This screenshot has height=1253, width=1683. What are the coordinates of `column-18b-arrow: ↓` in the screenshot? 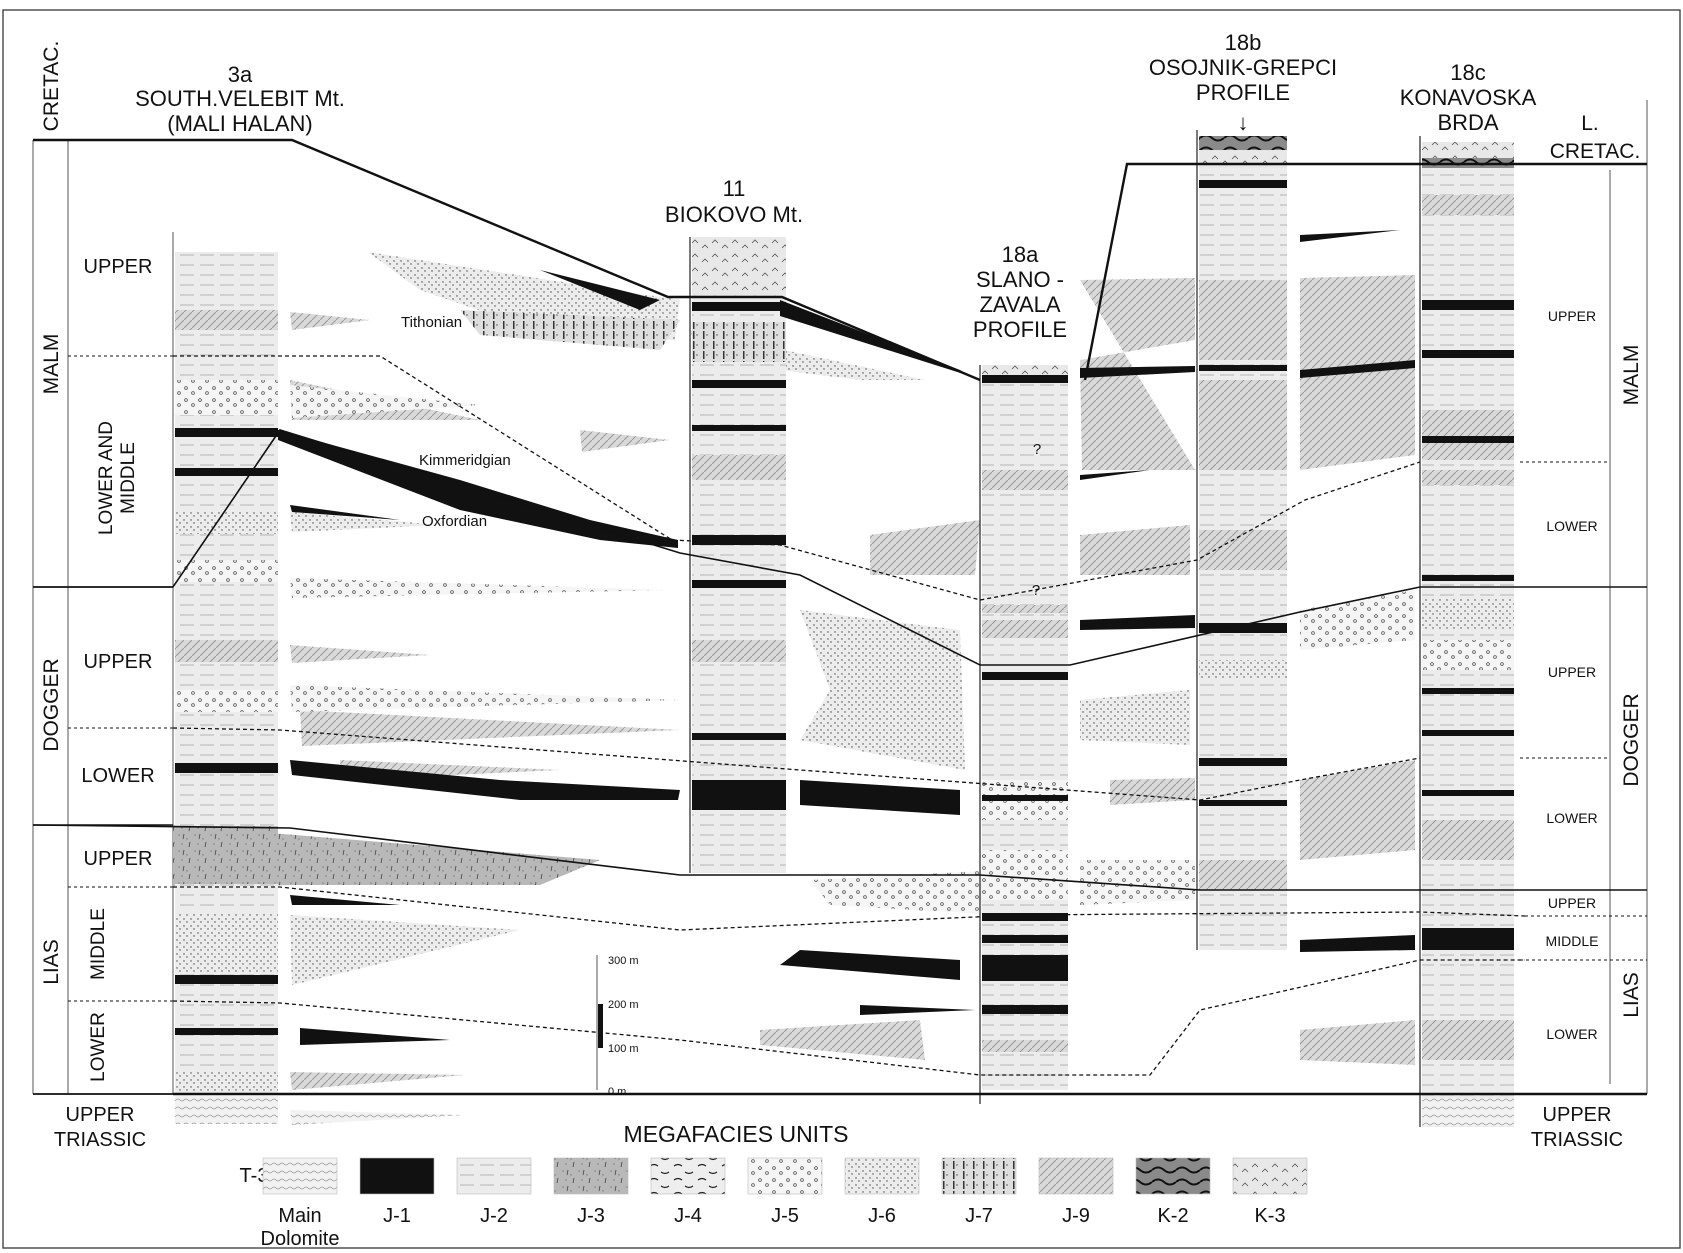 It's located at (1243, 122).